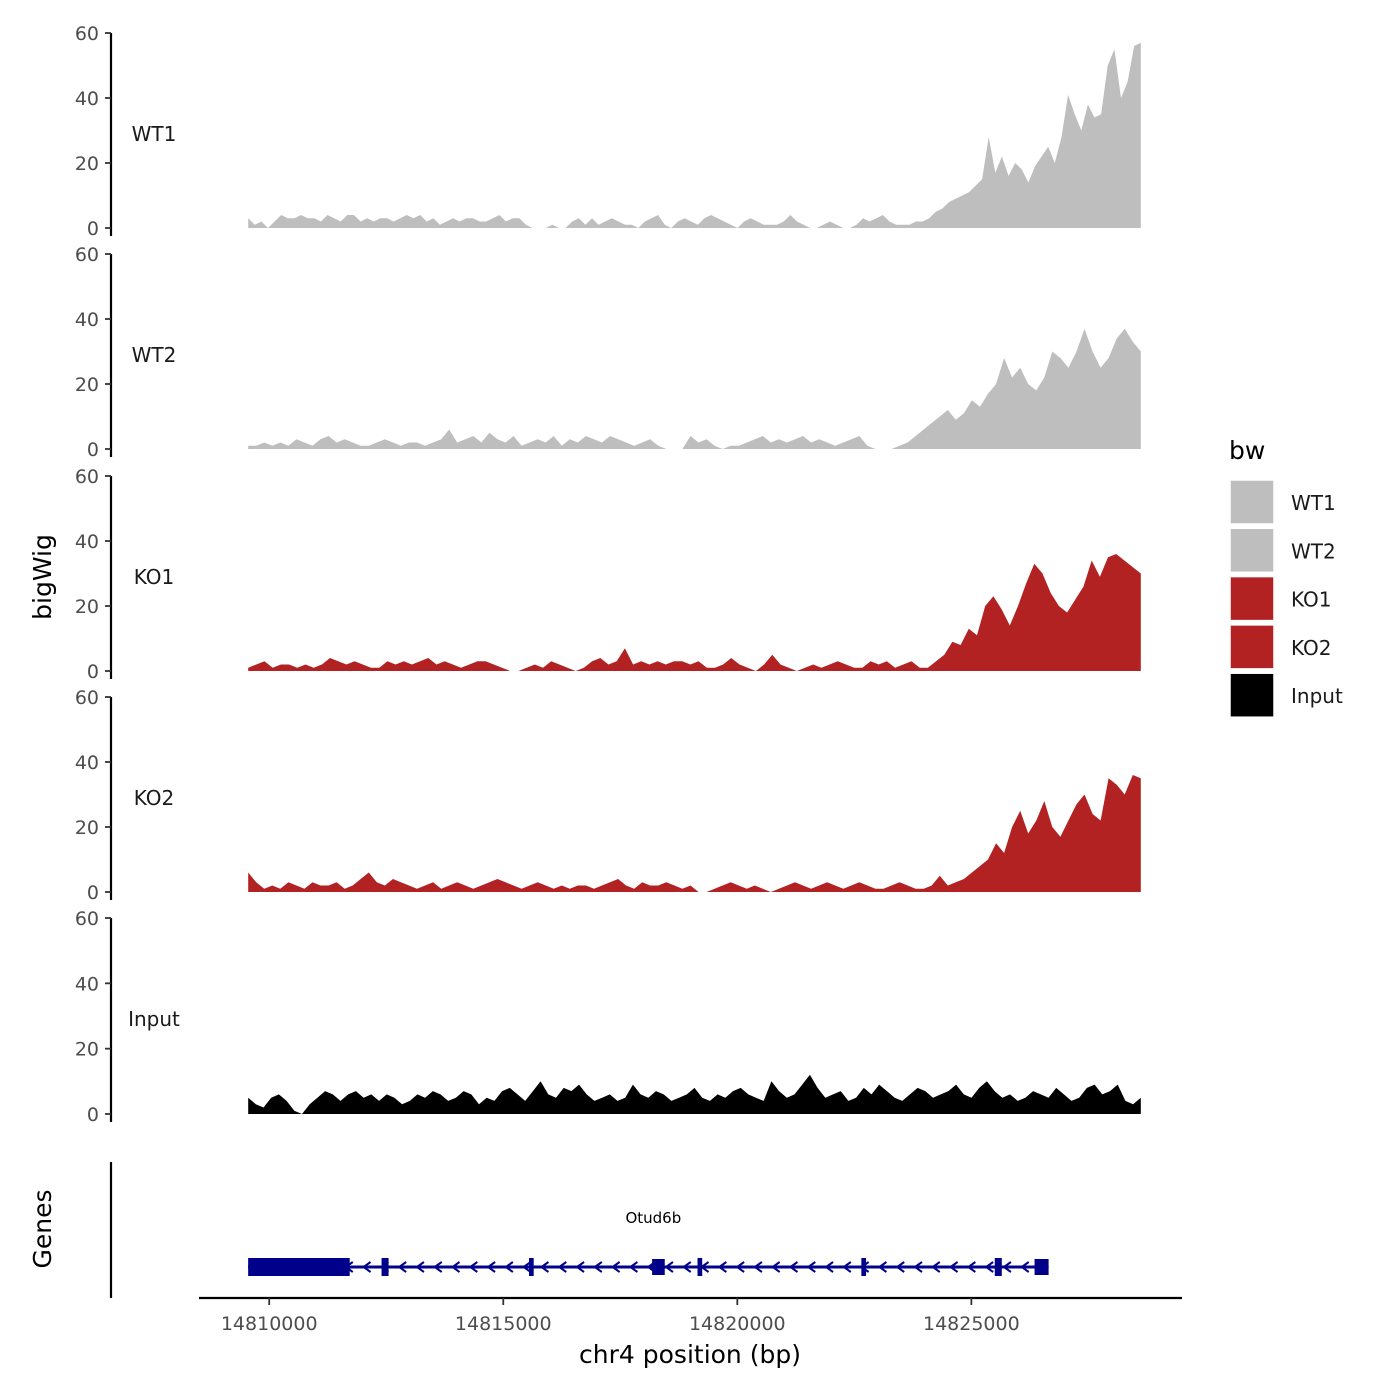 Image resolution: width=1400 pixels, height=1400 pixels. What do you see at coordinates (608, 1017) in the screenshot?
I see `track-input: 0 20 40 60 Input` at bounding box center [608, 1017].